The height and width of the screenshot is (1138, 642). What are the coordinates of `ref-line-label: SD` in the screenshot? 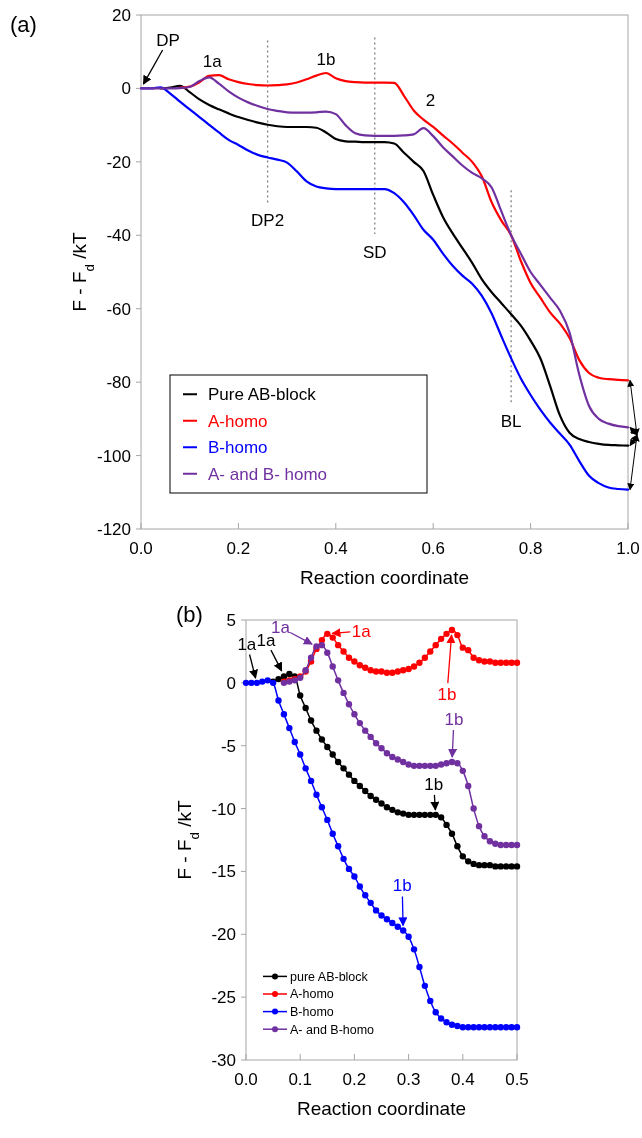 It's located at (374, 253).